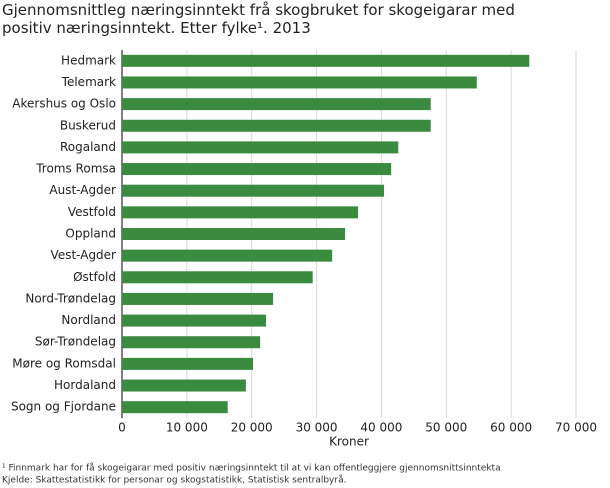 Image resolution: width=610 pixels, height=488 pixels. What do you see at coordinates (252, 428) in the screenshot?
I see `x-tick-label: 20 000` at bounding box center [252, 428].